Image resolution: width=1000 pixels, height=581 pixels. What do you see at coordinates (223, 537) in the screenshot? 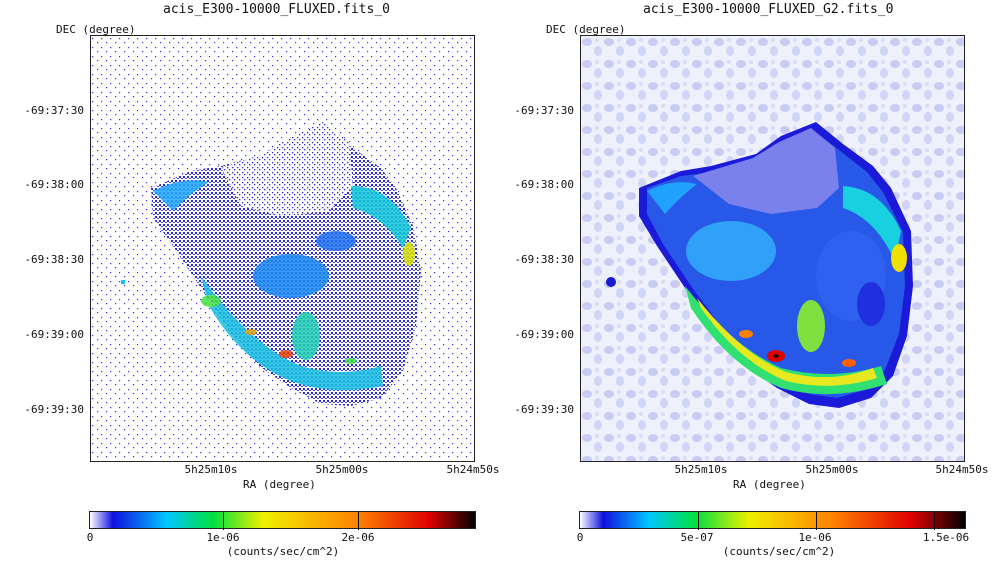
I see `left-colorbar-tick: 1e-06` at bounding box center [223, 537].